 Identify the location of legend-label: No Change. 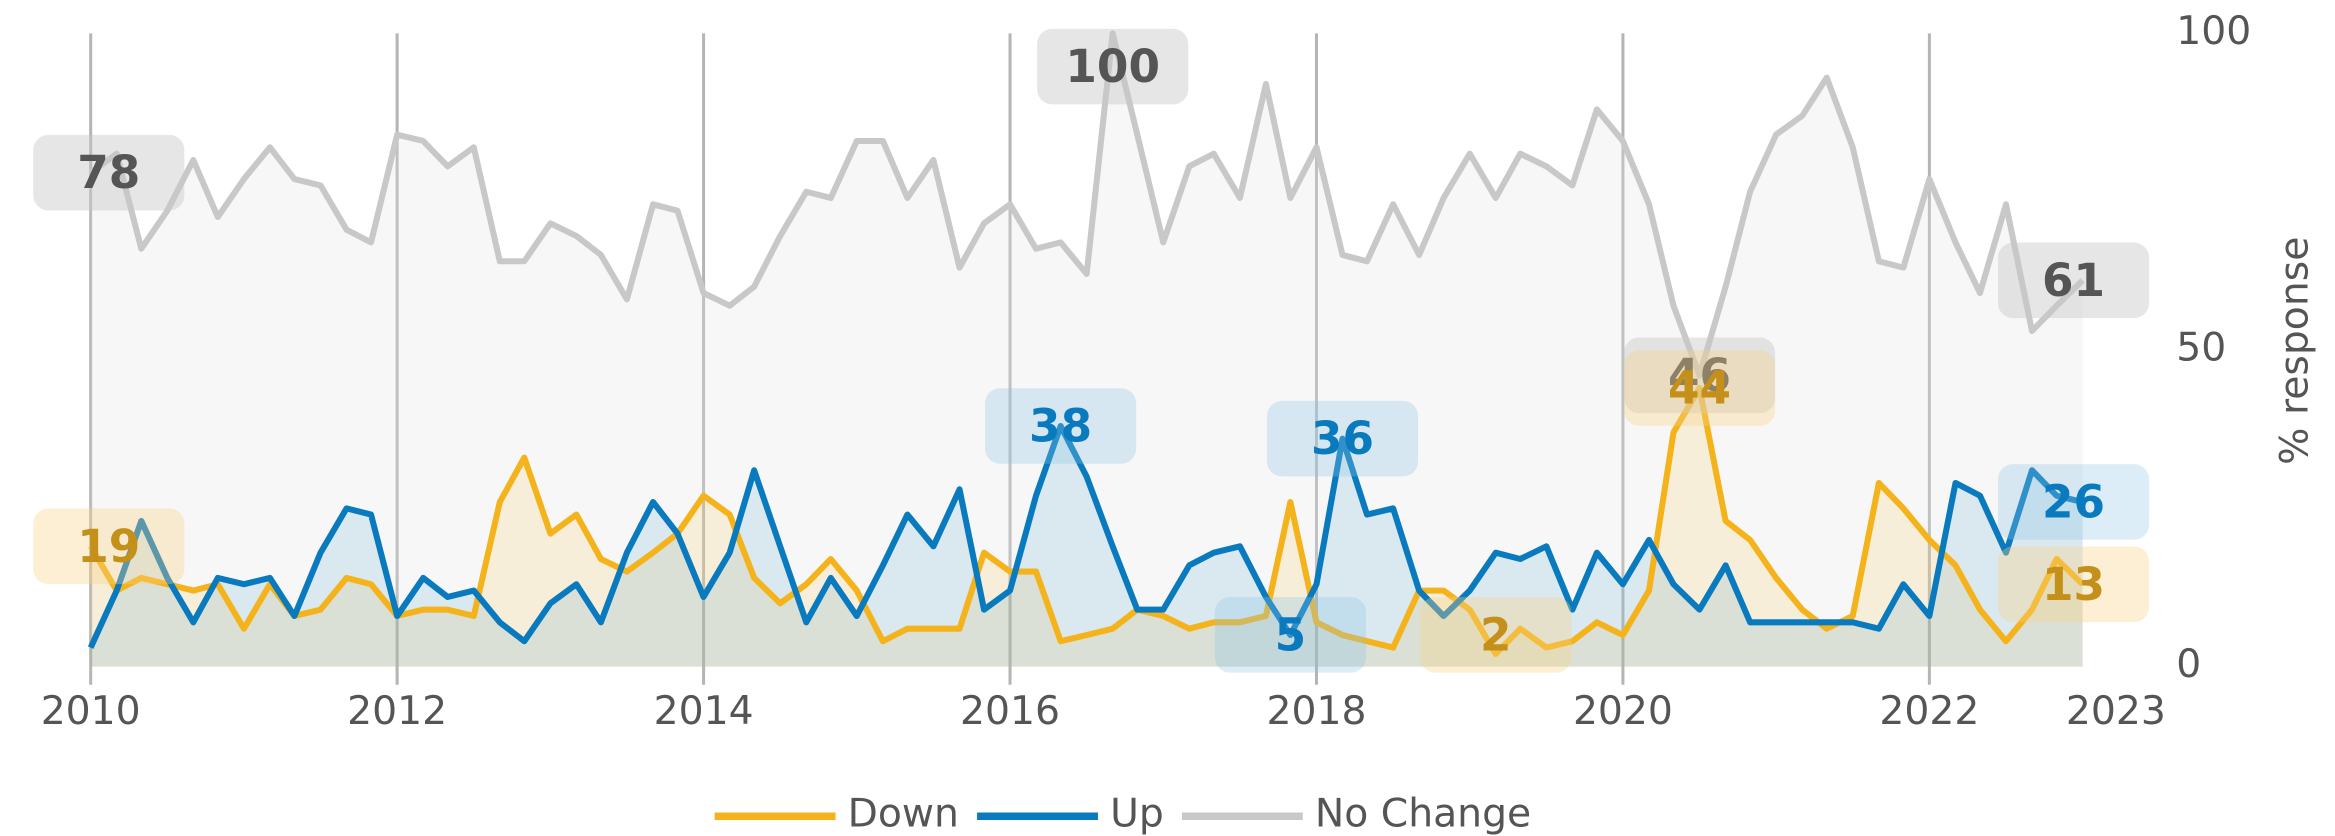
(1423, 814).